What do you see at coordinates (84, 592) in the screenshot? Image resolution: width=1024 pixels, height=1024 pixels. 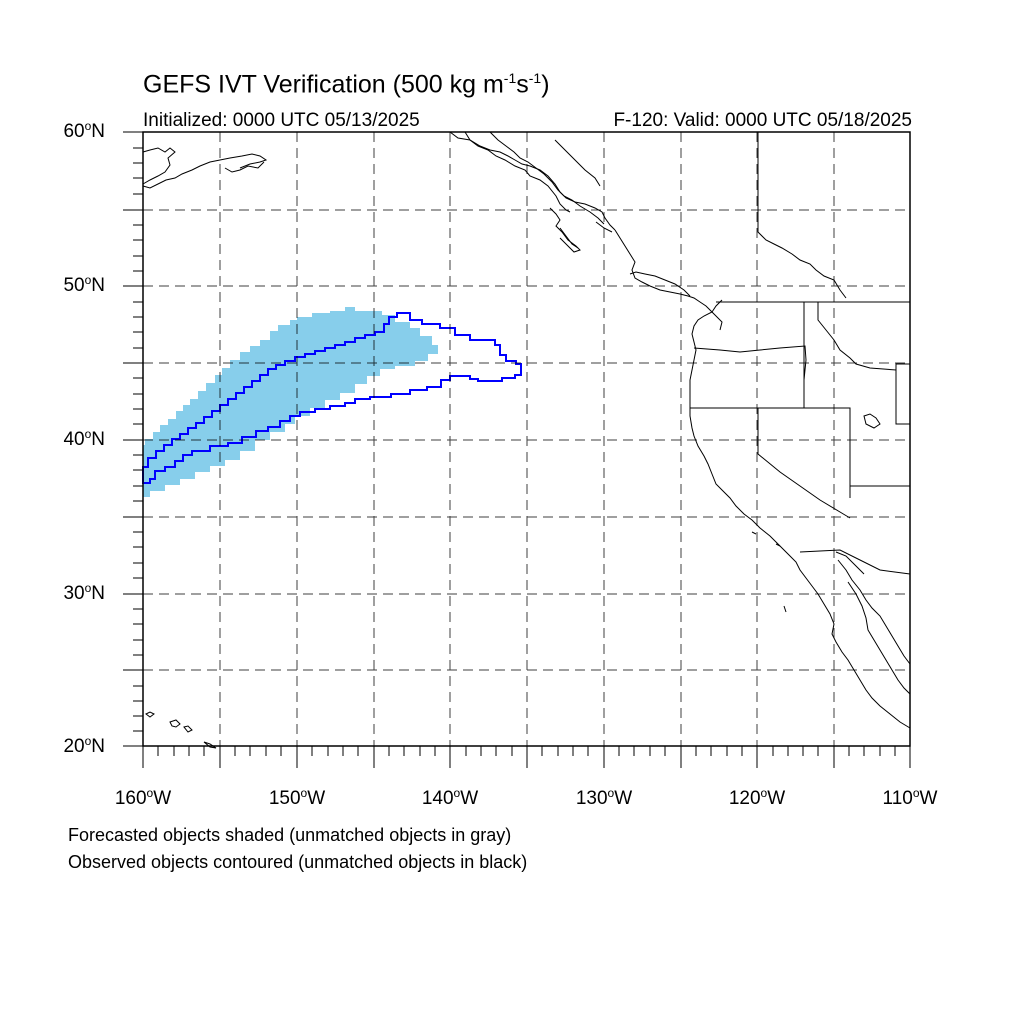 I see `lat-label-30: 30oN` at bounding box center [84, 592].